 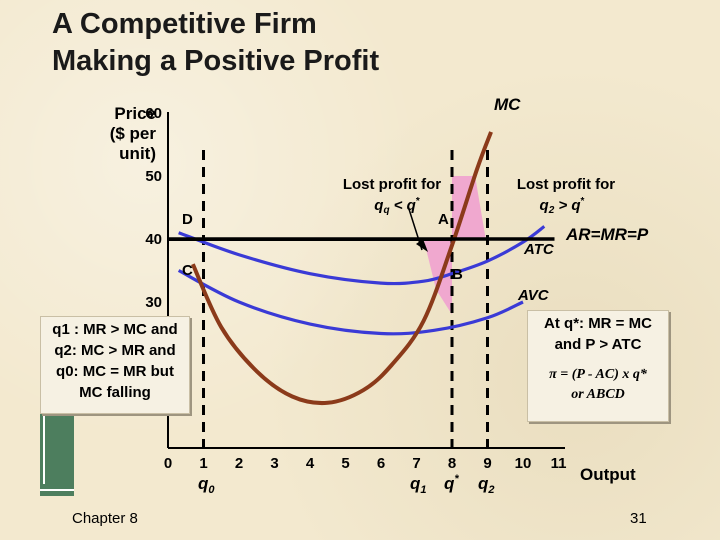 I want to click on lost-profit-right-line2: q2 > q*, so click(x=562, y=206).